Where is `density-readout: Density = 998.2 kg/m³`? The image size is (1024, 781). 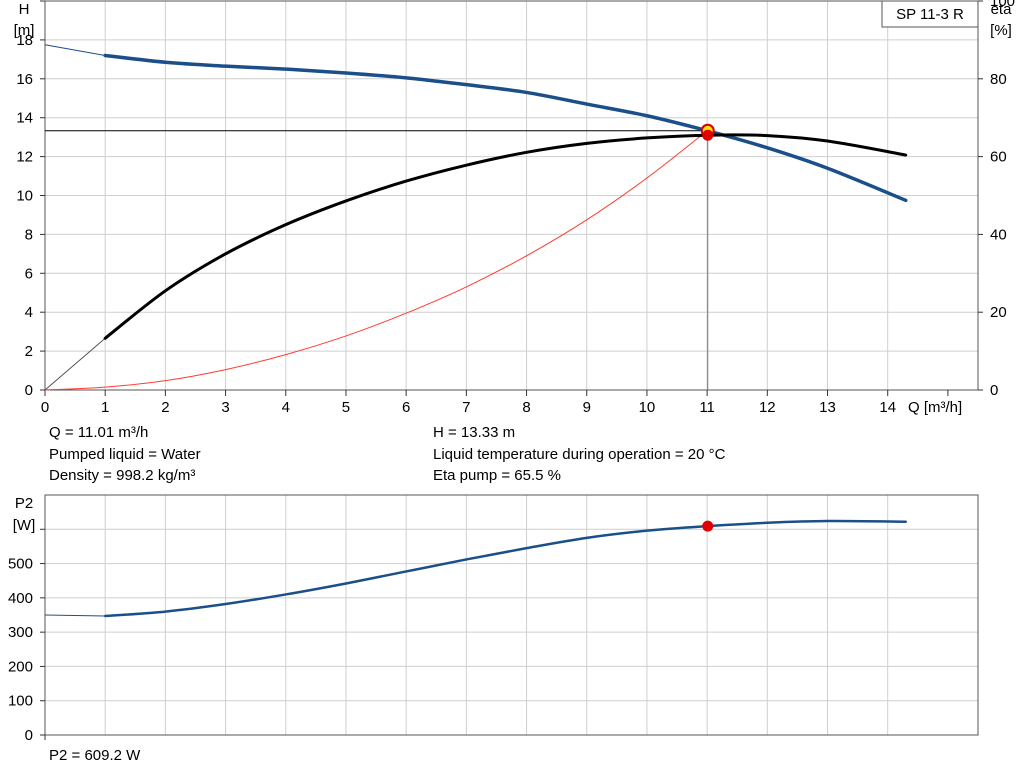 density-readout: Density = 998.2 kg/m³ is located at coordinates (122, 475).